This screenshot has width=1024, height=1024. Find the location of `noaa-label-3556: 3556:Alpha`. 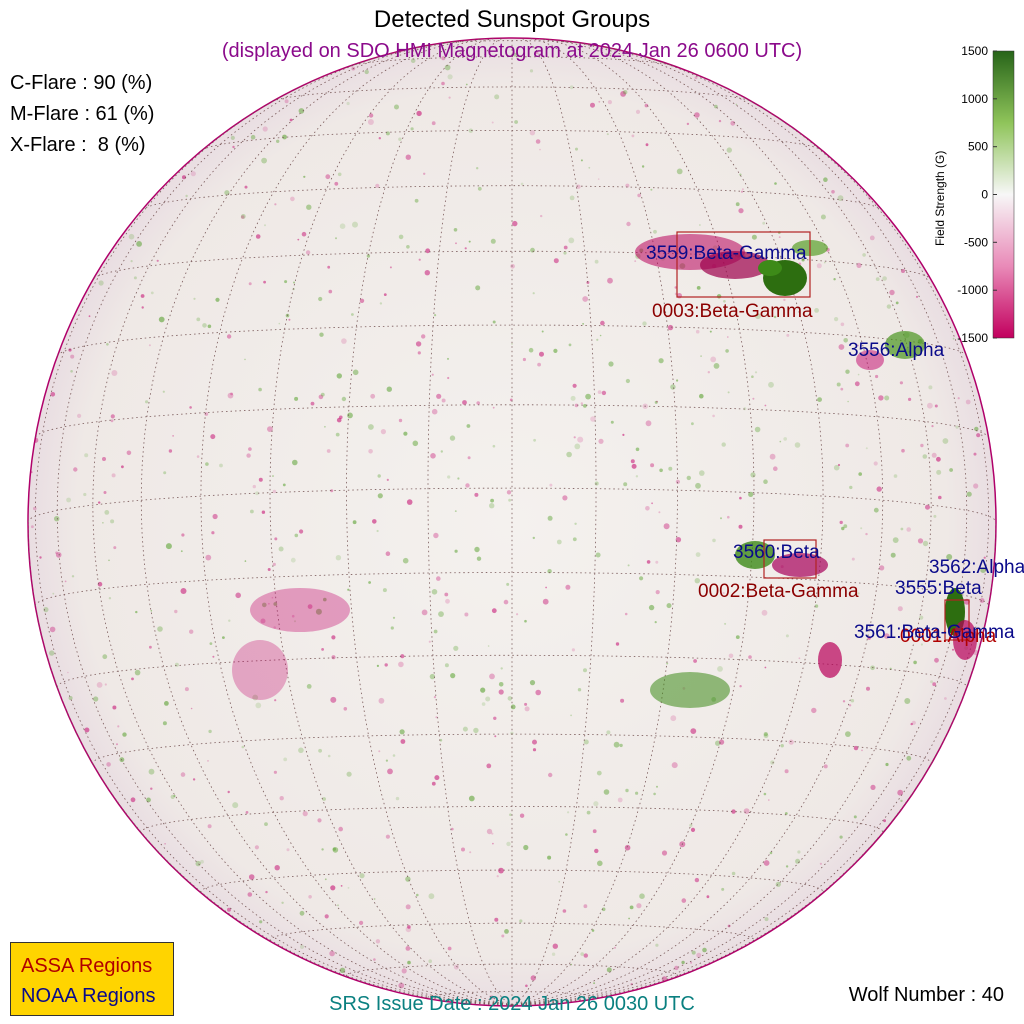

noaa-label-3556: 3556:Alpha is located at coordinates (896, 350).